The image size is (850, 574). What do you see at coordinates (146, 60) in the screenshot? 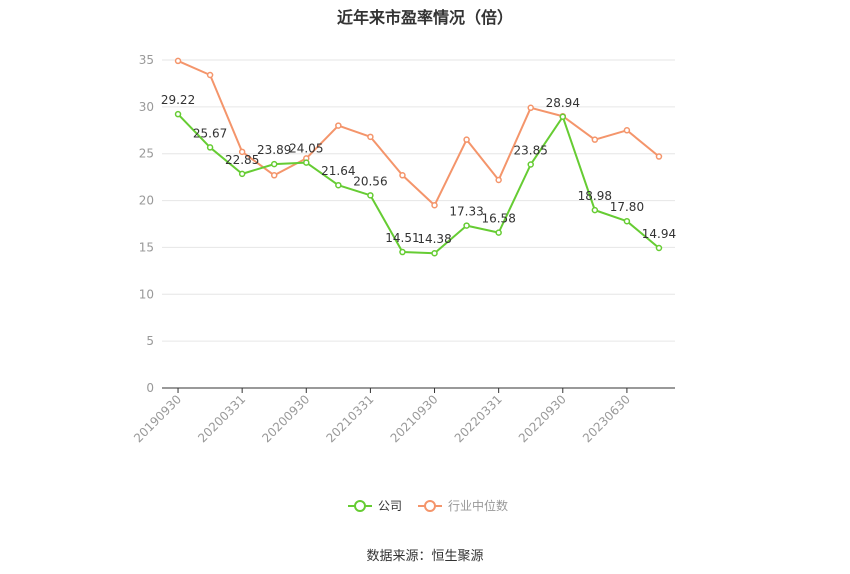
I see `y-tick-label: 35` at bounding box center [146, 60].